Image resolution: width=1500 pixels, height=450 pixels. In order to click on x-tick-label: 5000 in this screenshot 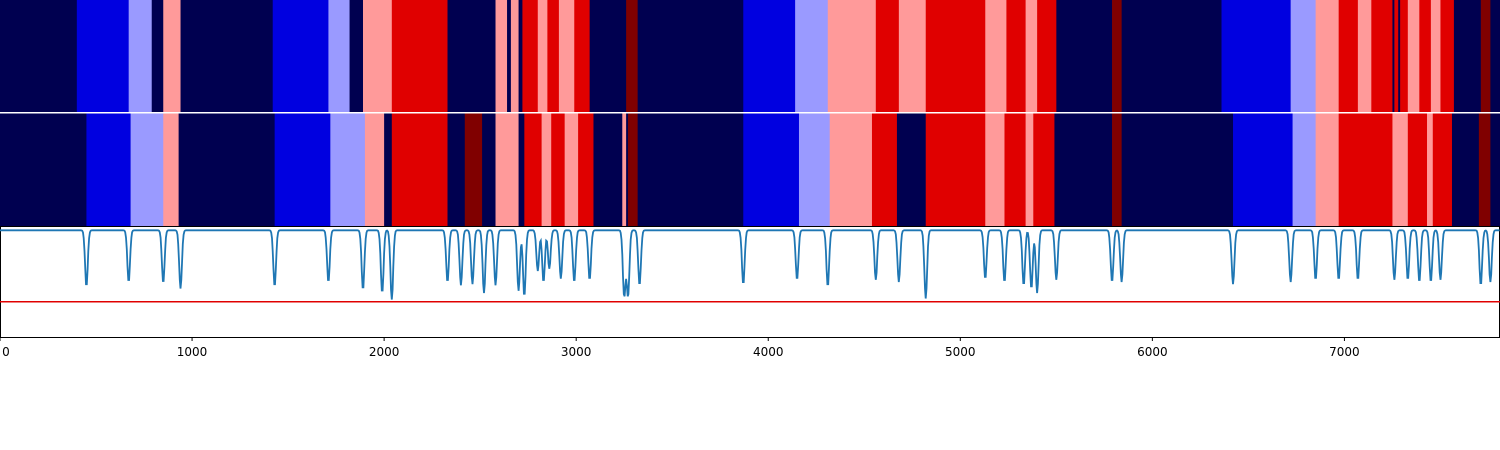, I will do `click(960, 352)`.